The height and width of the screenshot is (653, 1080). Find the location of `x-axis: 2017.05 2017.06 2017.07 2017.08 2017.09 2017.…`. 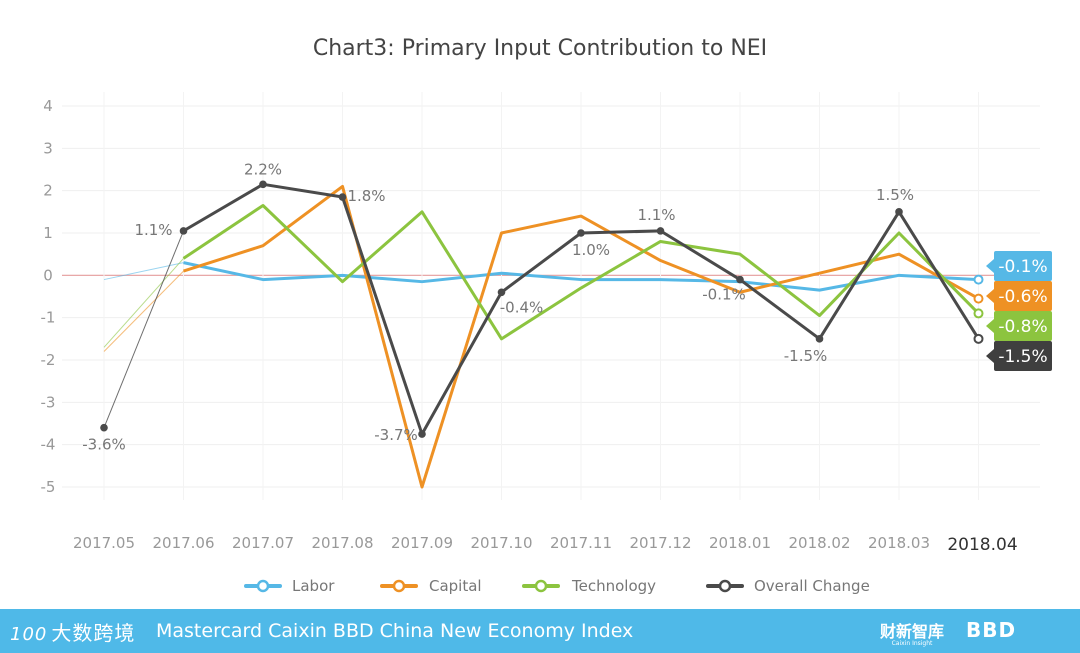

x-axis: 2017.05 2017.06 2017.07 2017.08 2017.09 2017.… is located at coordinates (545, 544).